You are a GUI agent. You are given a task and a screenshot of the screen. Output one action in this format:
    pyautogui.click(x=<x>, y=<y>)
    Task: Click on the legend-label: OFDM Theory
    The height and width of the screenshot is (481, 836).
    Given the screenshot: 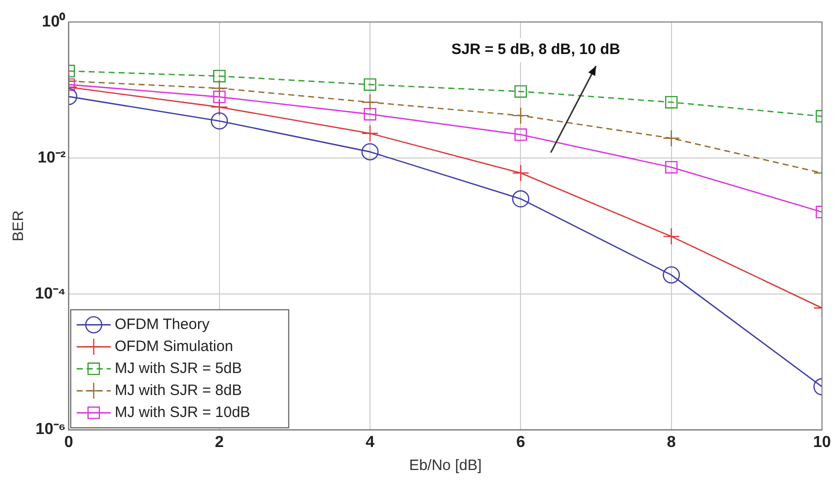 What is the action you would take?
    pyautogui.click(x=162, y=324)
    